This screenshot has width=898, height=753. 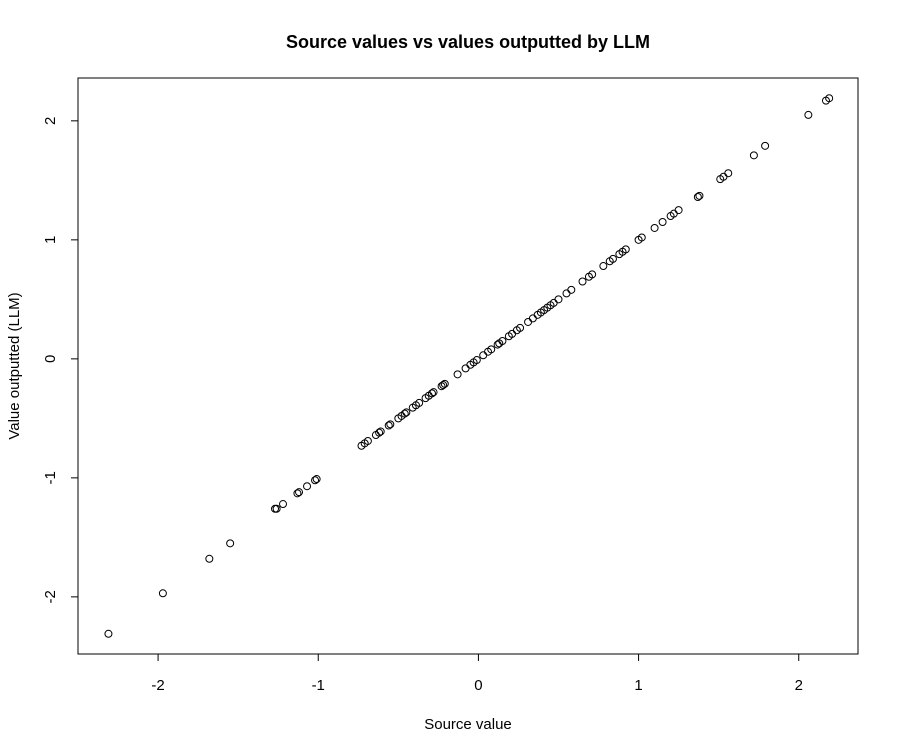 I want to click on x-tick-label: -1, so click(x=318, y=685).